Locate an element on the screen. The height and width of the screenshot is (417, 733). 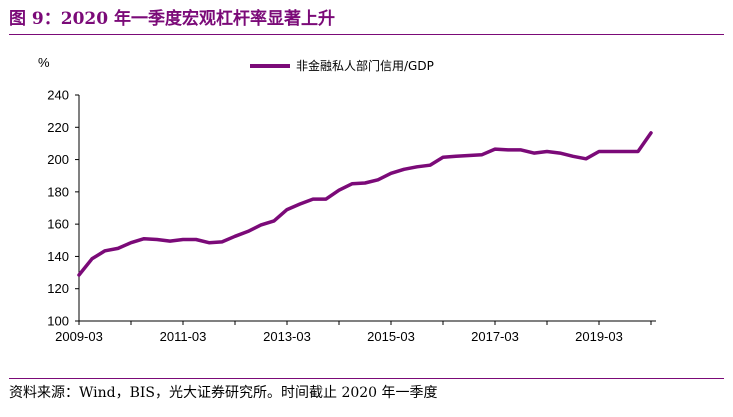
x-tick-label: 2019-03 is located at coordinates (599, 336).